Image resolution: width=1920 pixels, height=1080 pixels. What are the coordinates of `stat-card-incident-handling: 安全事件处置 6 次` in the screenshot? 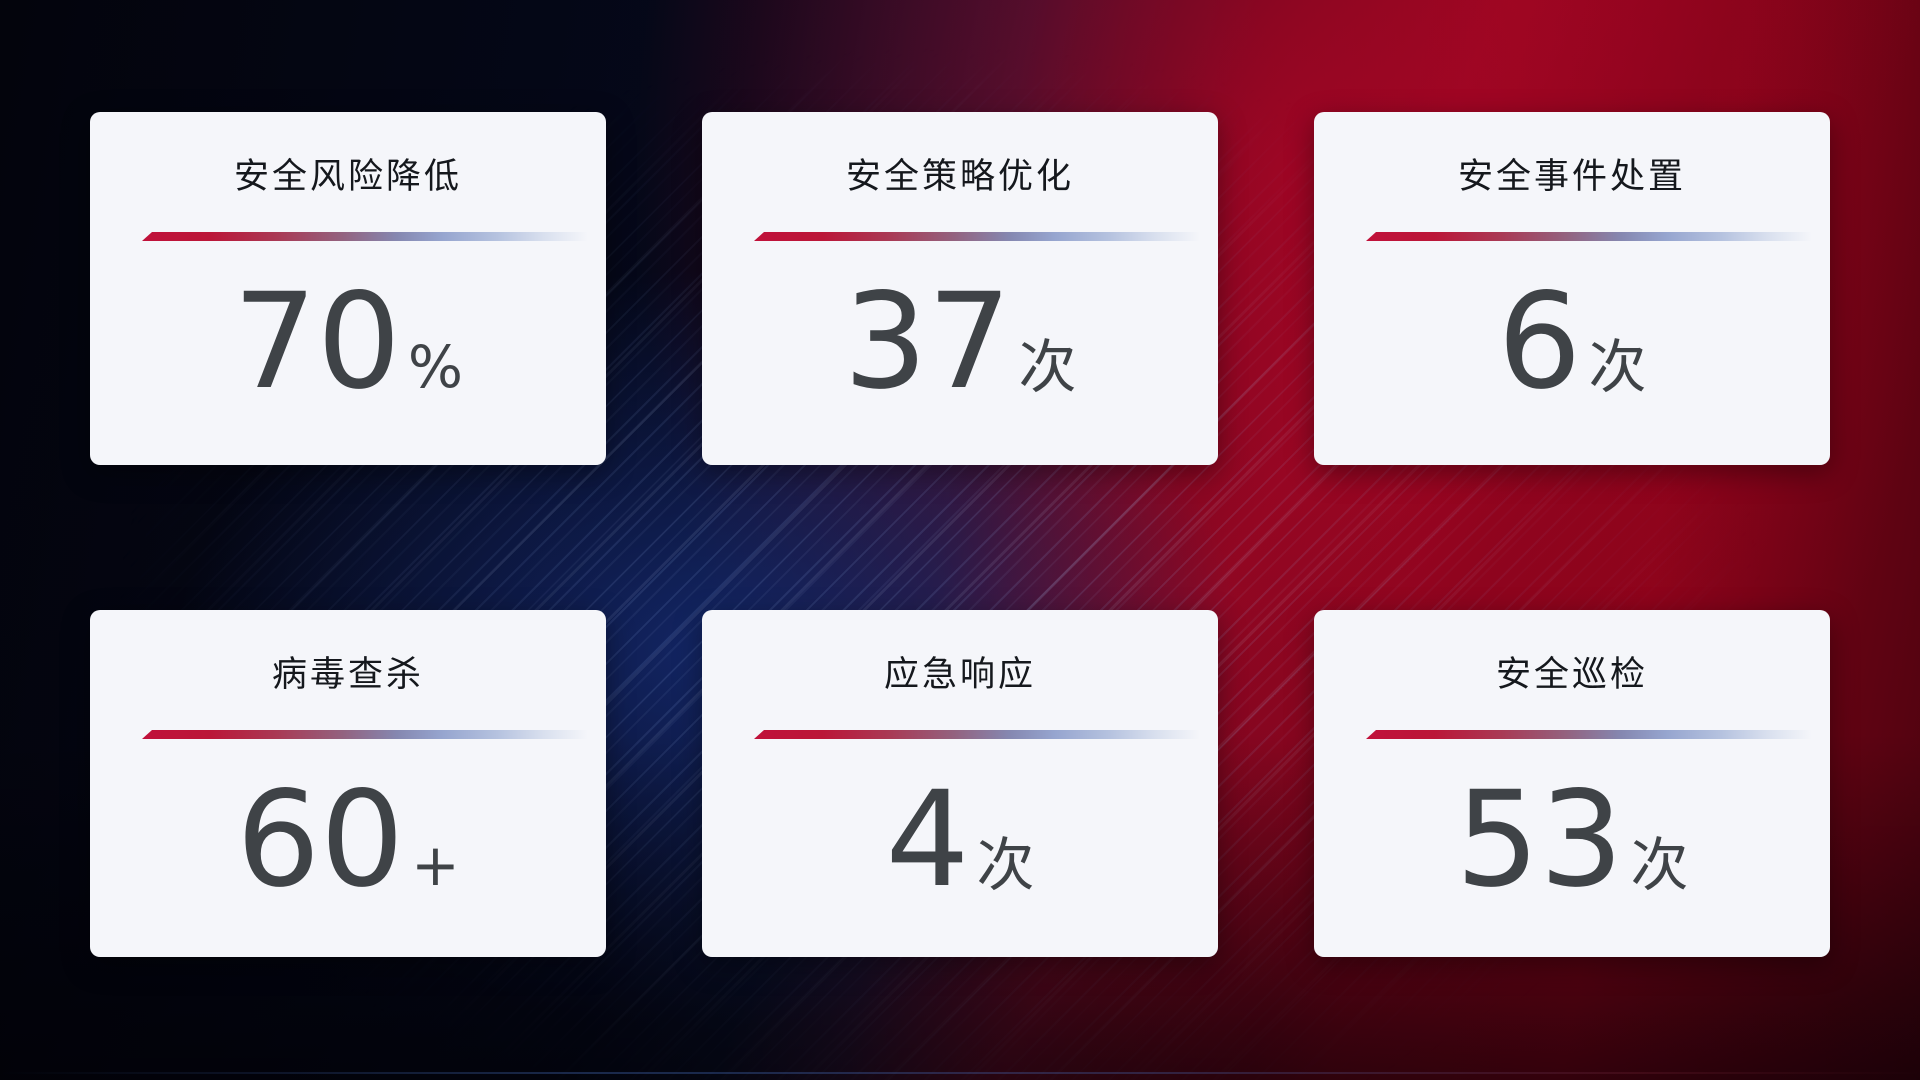 It's located at (1572, 288).